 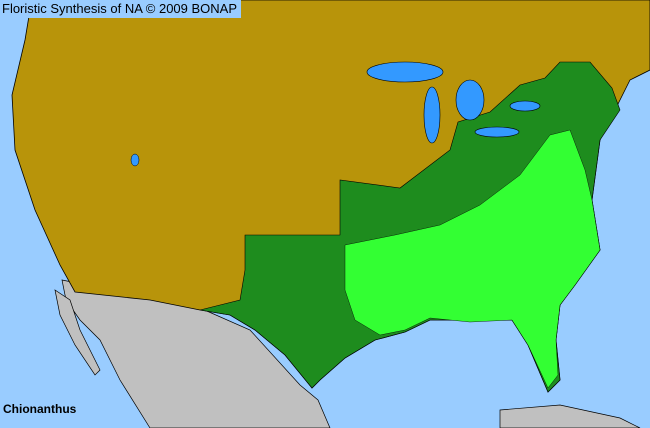 What do you see at coordinates (432, 115) in the screenshot?
I see `lake-michigan` at bounding box center [432, 115].